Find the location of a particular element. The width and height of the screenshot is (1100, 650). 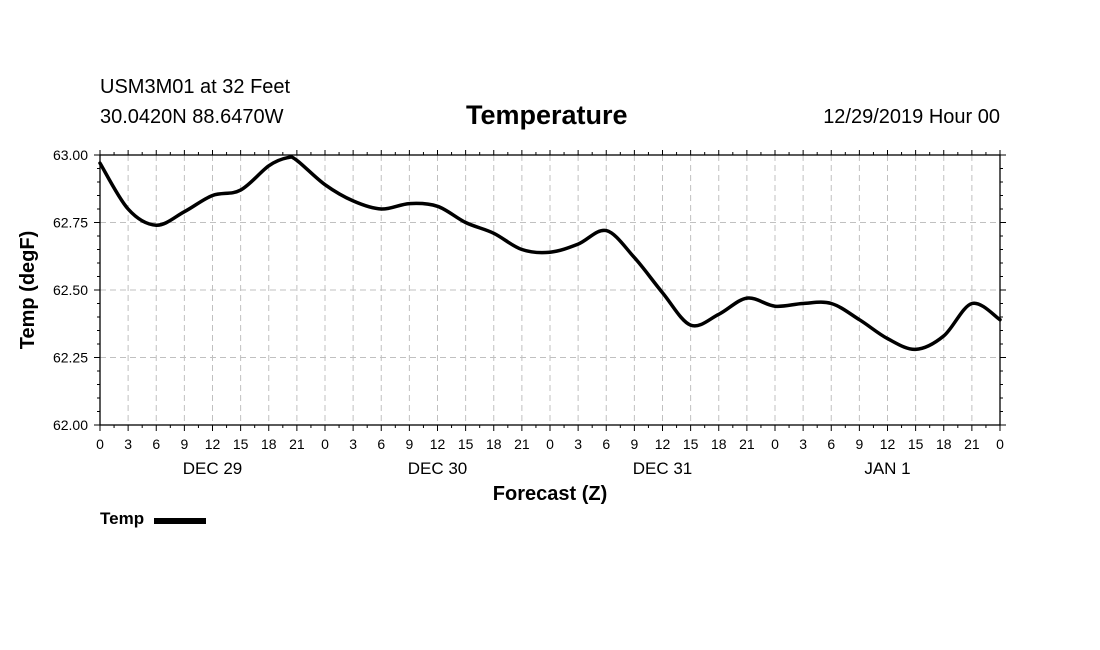

forecast-datetime: 12/29/2019 Hour 00 is located at coordinates (911, 117).